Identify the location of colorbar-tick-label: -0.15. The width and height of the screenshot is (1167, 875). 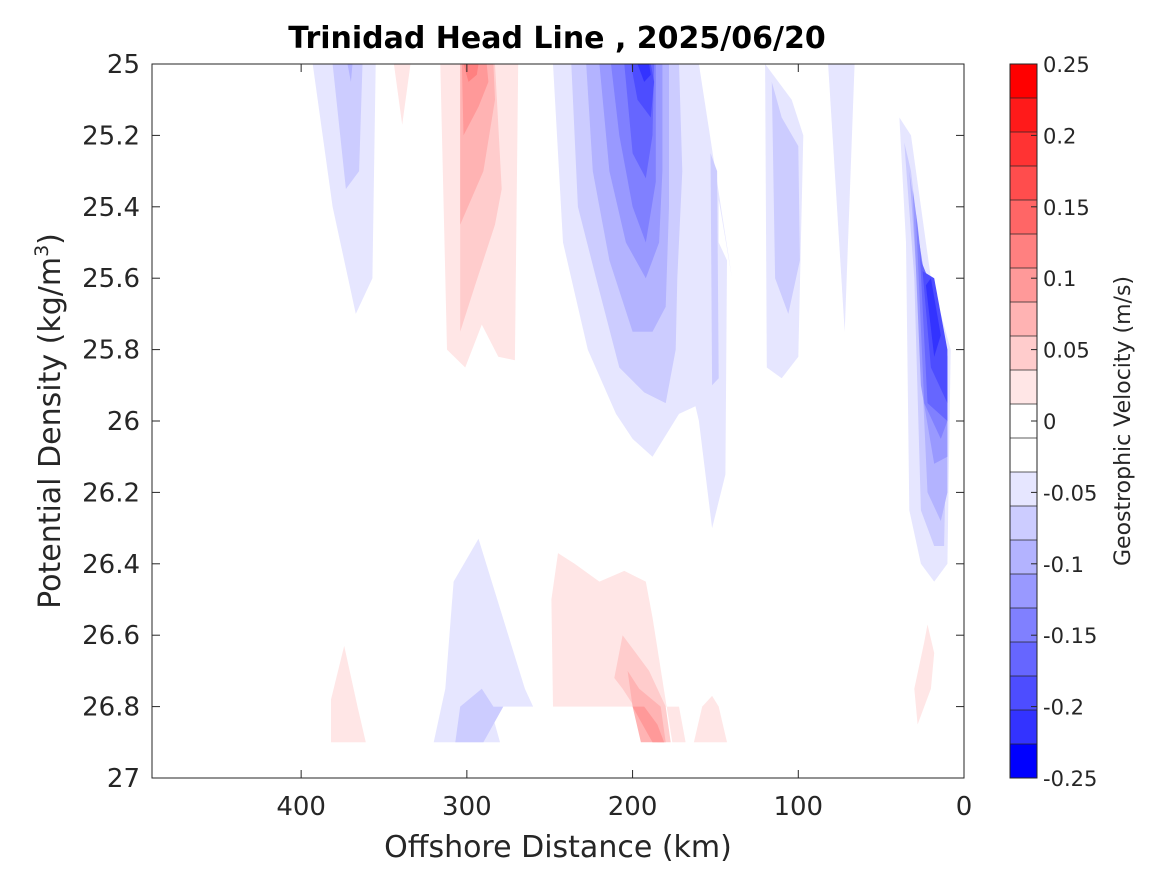
(1070, 636).